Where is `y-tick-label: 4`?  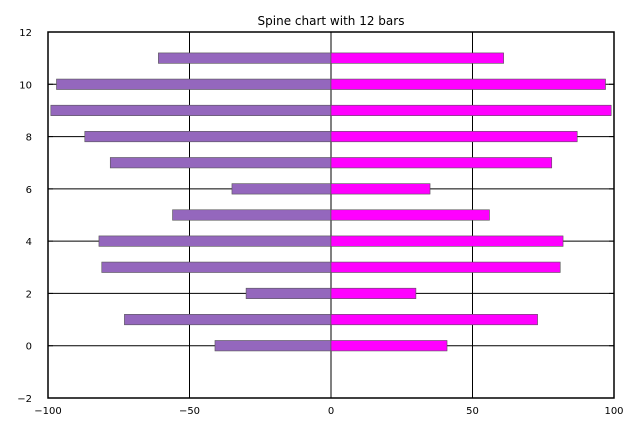 y-tick-label: 4 is located at coordinates (29, 242).